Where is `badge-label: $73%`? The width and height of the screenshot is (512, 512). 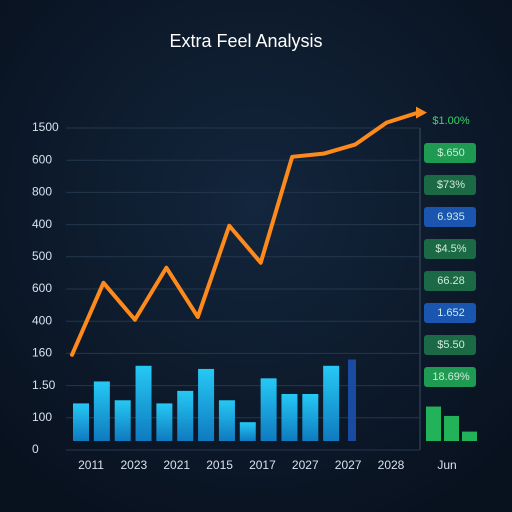
badge-label: $73% is located at coordinates (451, 185).